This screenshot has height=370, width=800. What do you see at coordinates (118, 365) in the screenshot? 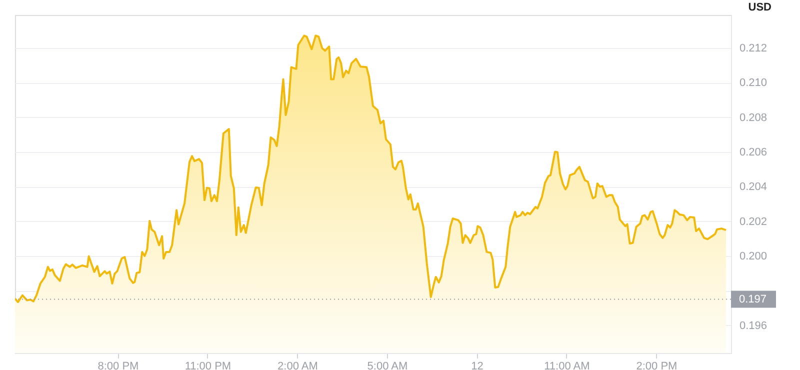
I see `x-tick-label: 8:00 PM` at bounding box center [118, 365].